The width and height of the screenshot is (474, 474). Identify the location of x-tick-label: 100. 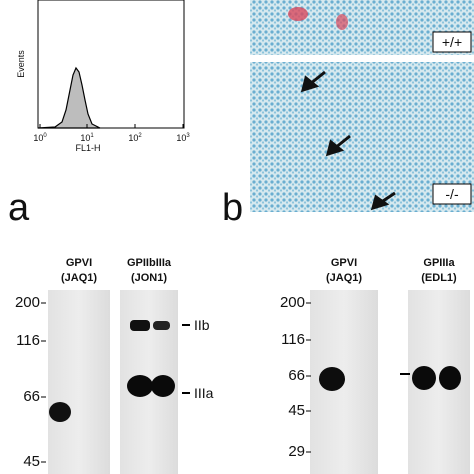
(40, 138).